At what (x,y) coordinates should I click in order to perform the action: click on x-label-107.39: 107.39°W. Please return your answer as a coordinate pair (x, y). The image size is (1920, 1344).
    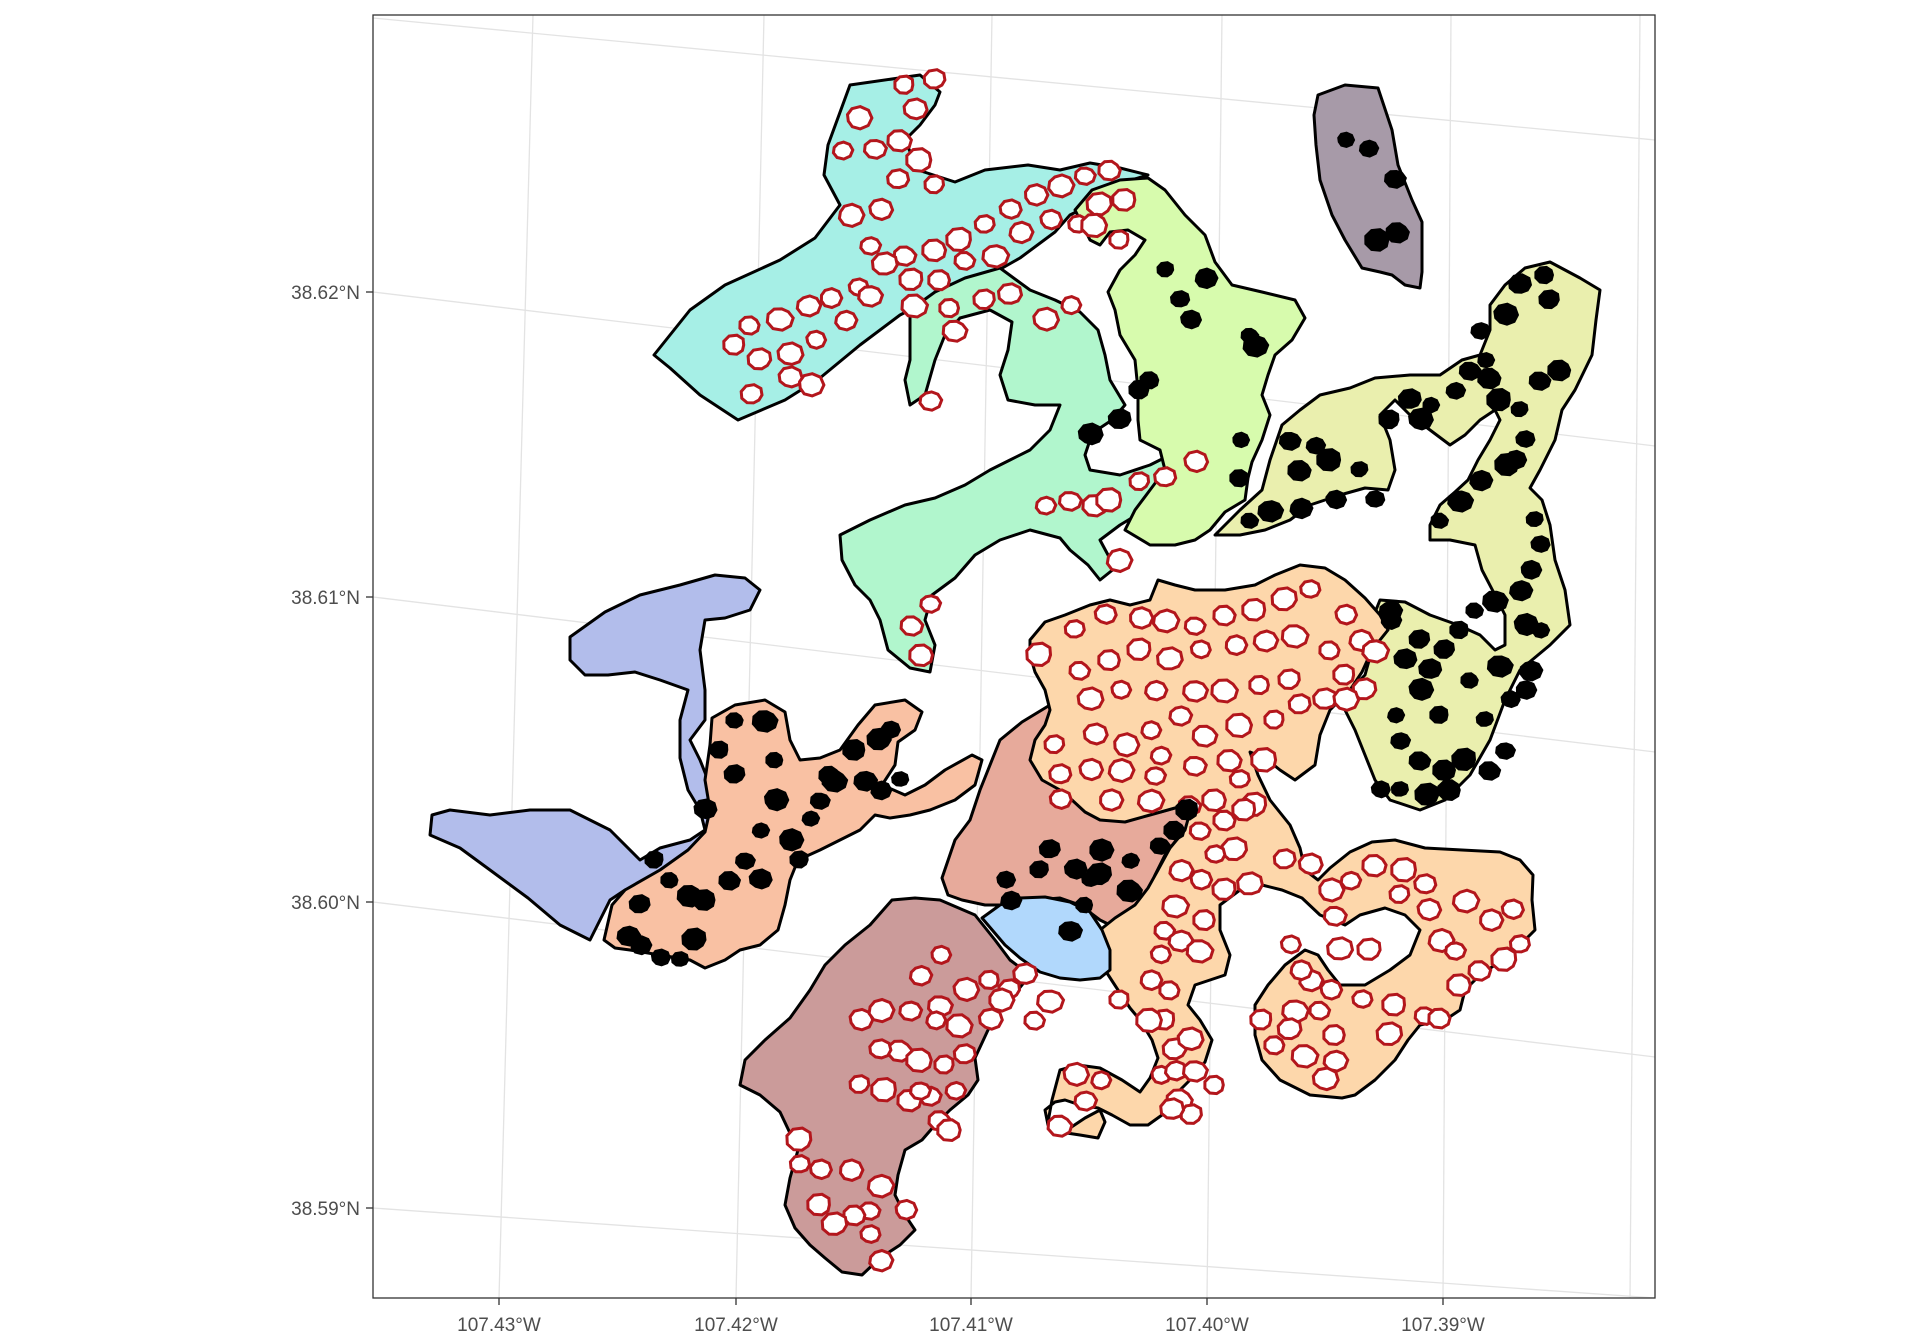
    Looking at the image, I should click on (1443, 1325).